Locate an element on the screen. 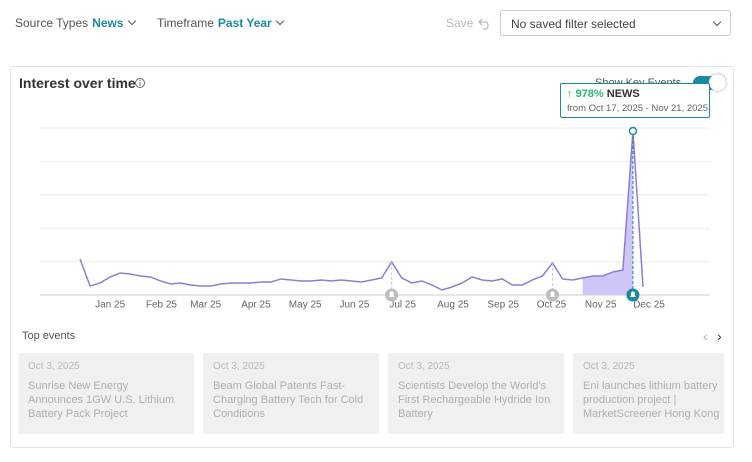 This screenshot has width=752, height=462. highlight-area is located at coordinates (607, 213).